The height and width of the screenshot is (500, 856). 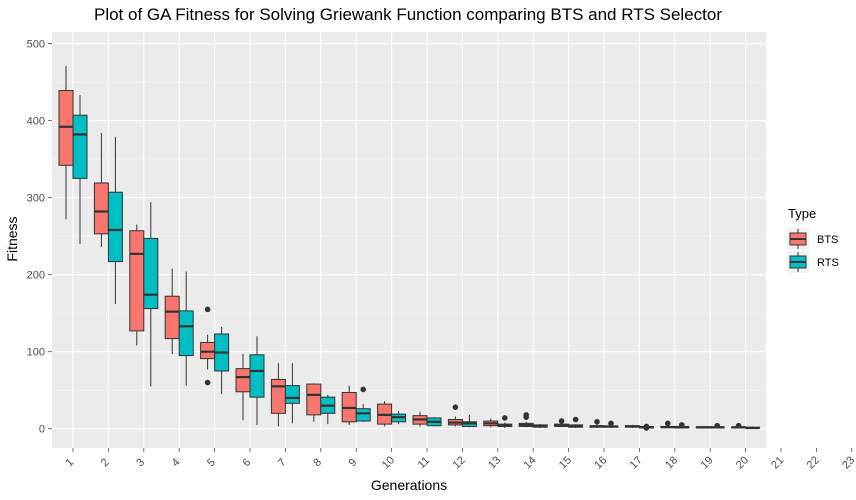 I want to click on x-tick-label: 23, so click(x=848, y=462).